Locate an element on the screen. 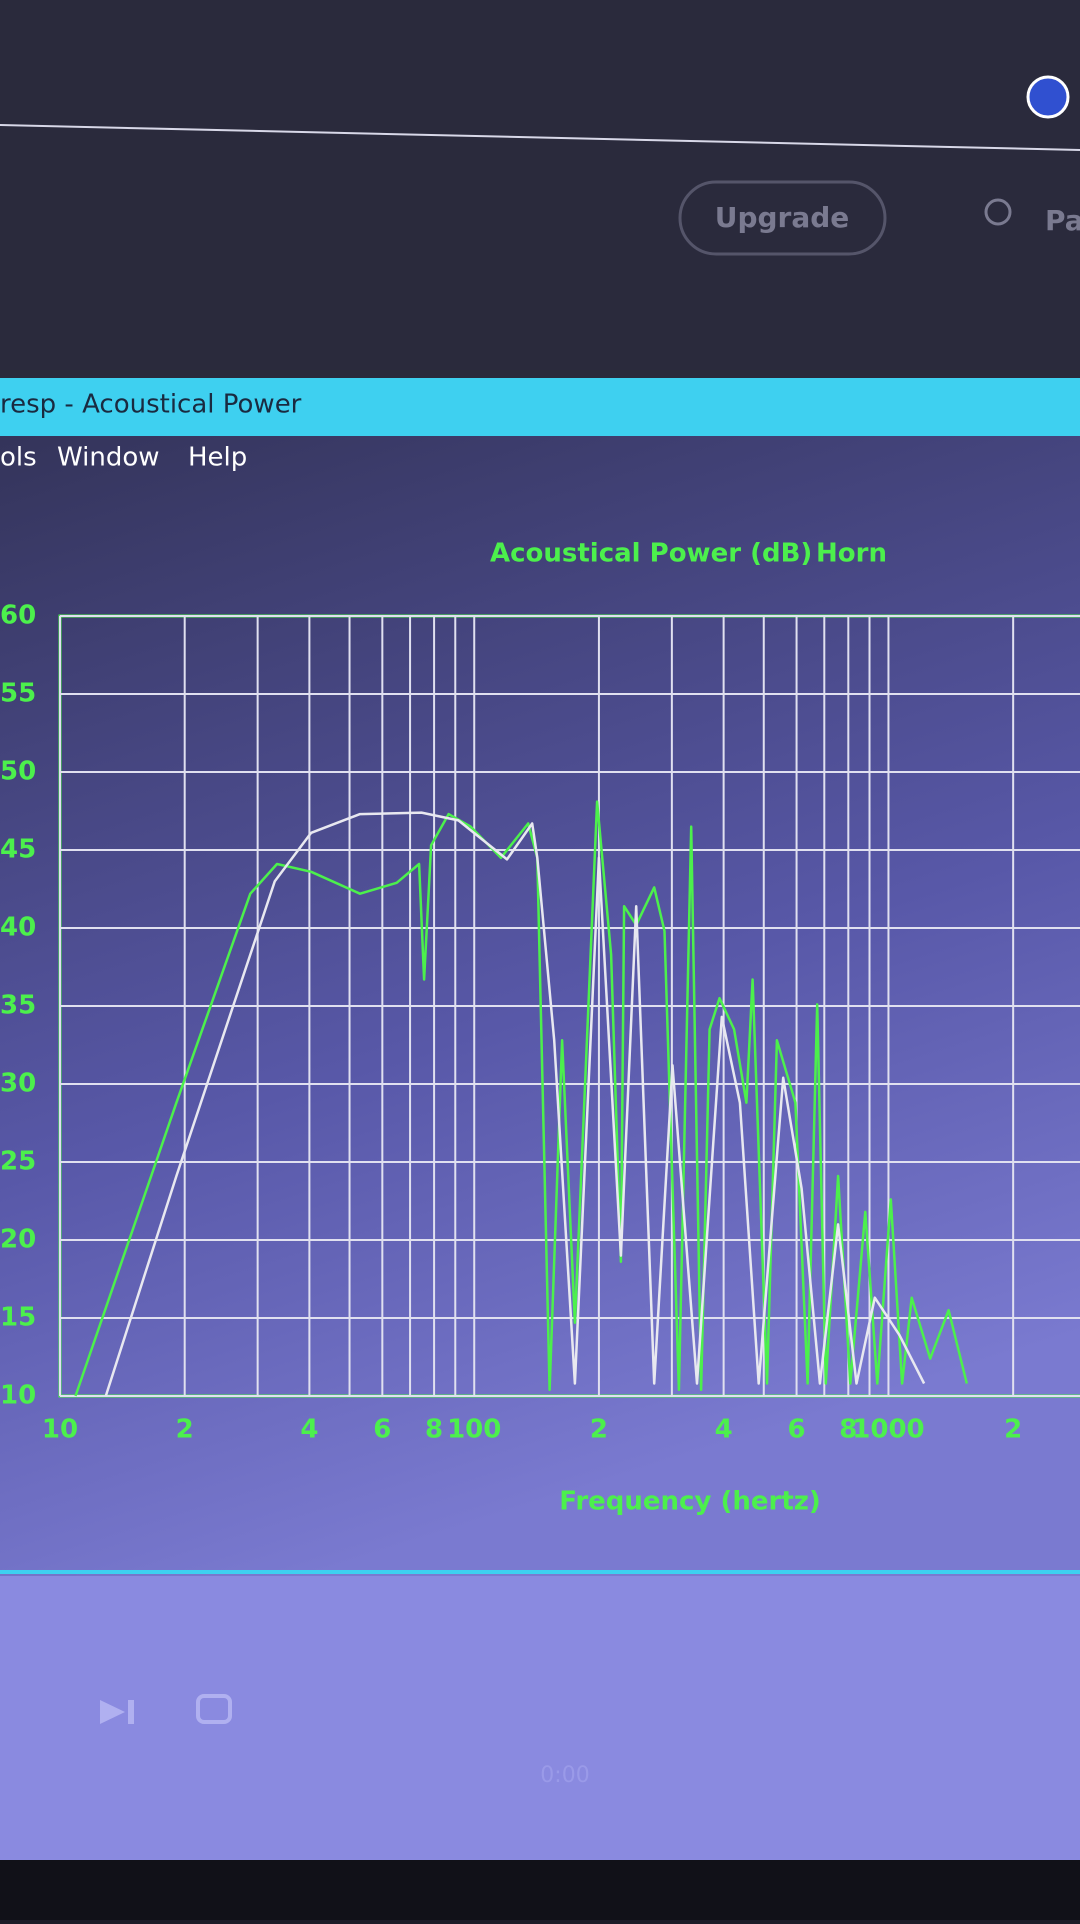 Image resolution: width=1080 pixels, height=1924 pixels. y-tick-label: 10 is located at coordinates (18, 1396).